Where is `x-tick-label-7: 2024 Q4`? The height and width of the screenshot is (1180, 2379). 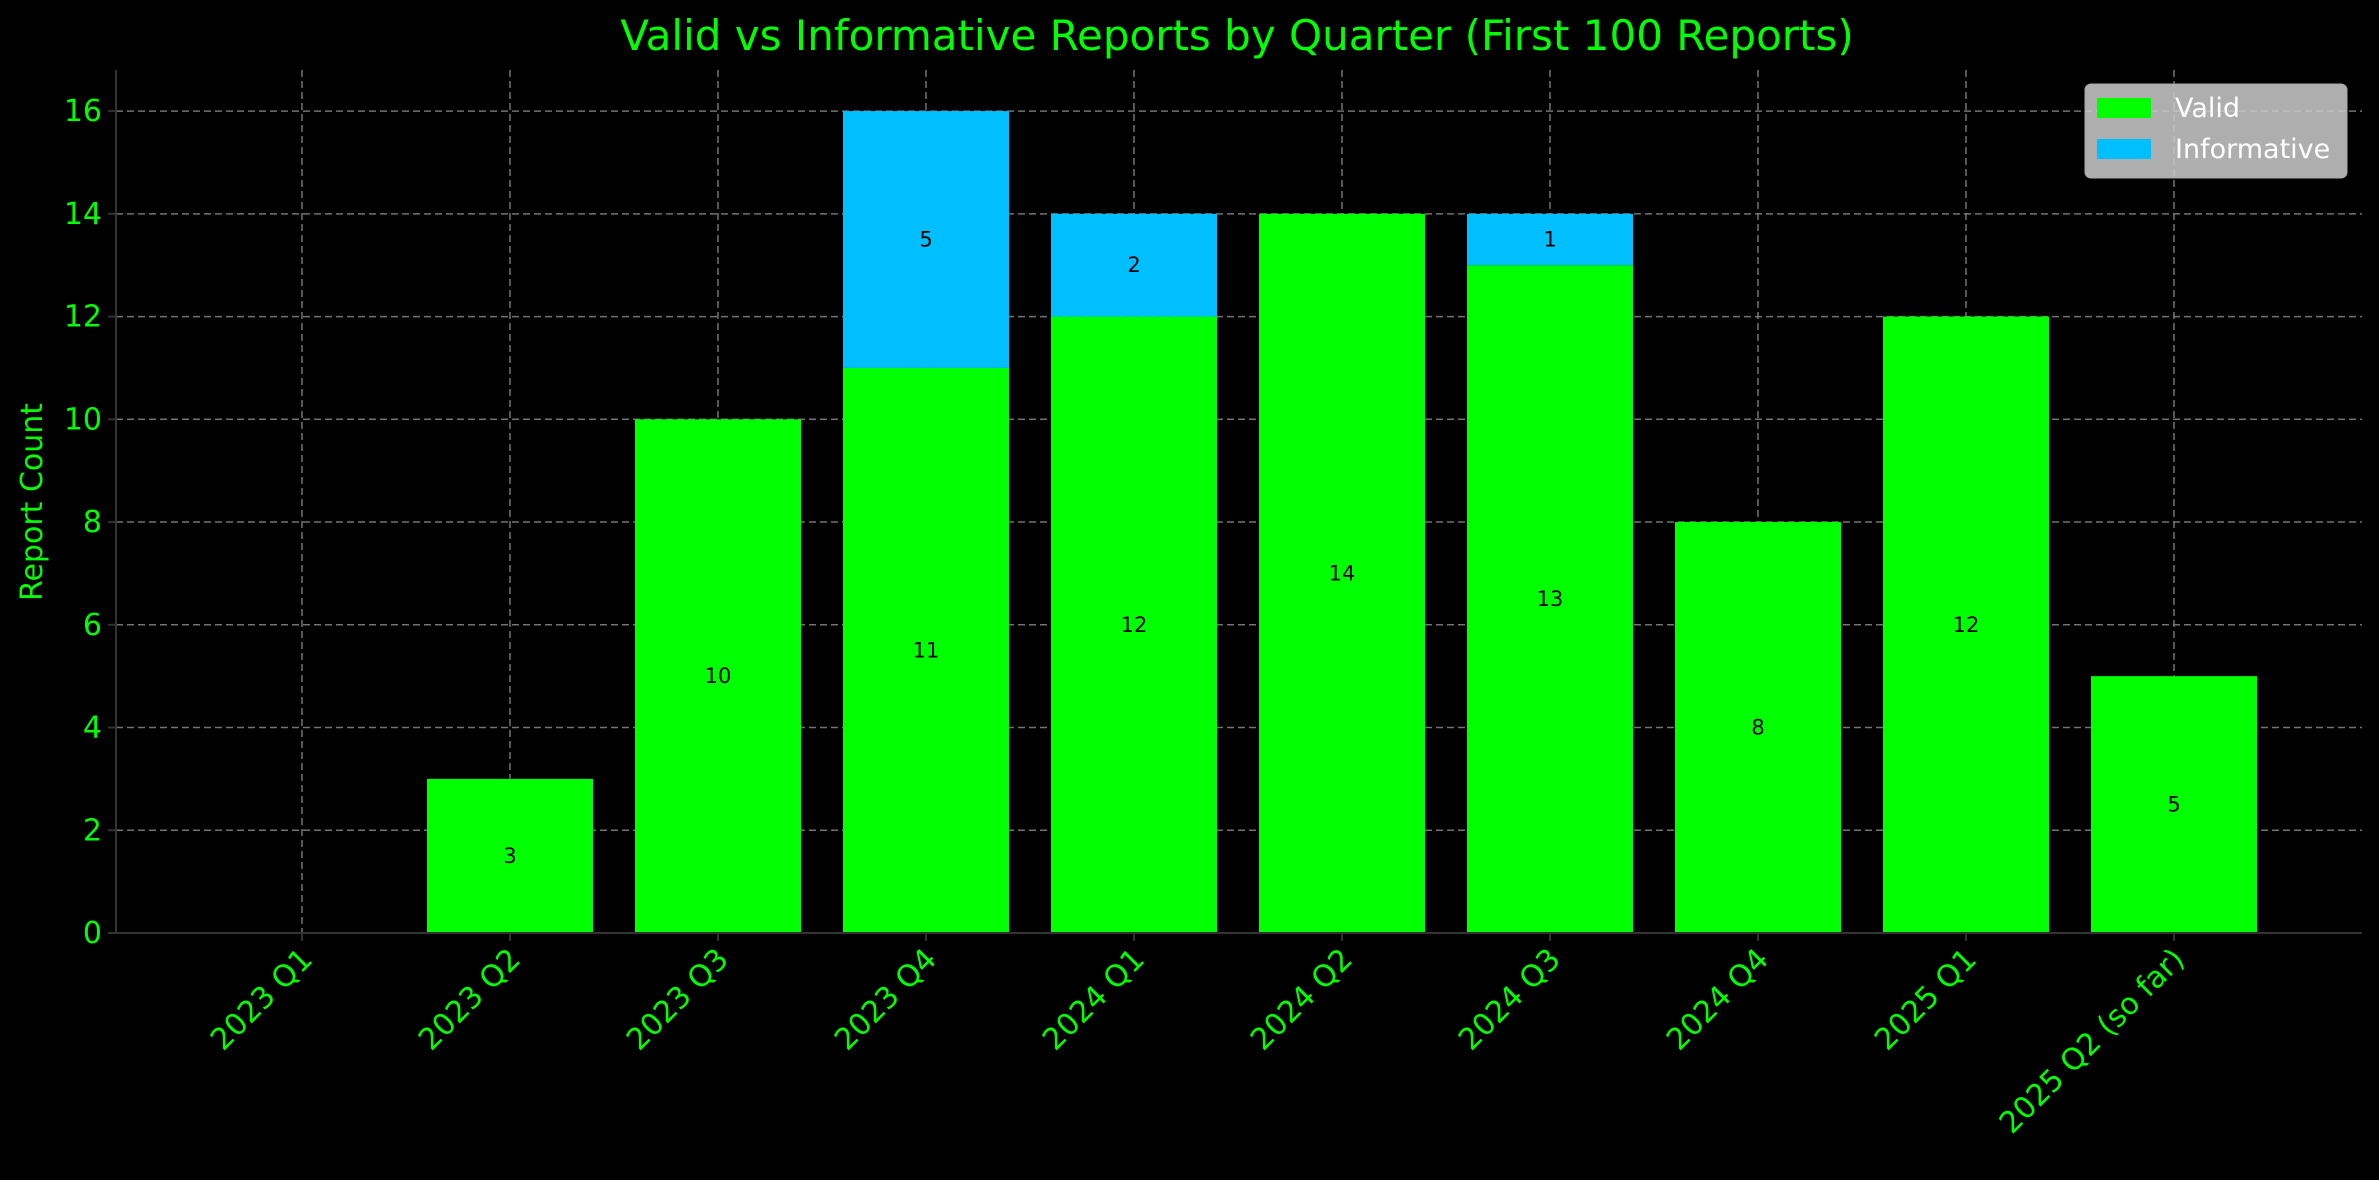 x-tick-label-7: 2024 Q4 is located at coordinates (1718, 1000).